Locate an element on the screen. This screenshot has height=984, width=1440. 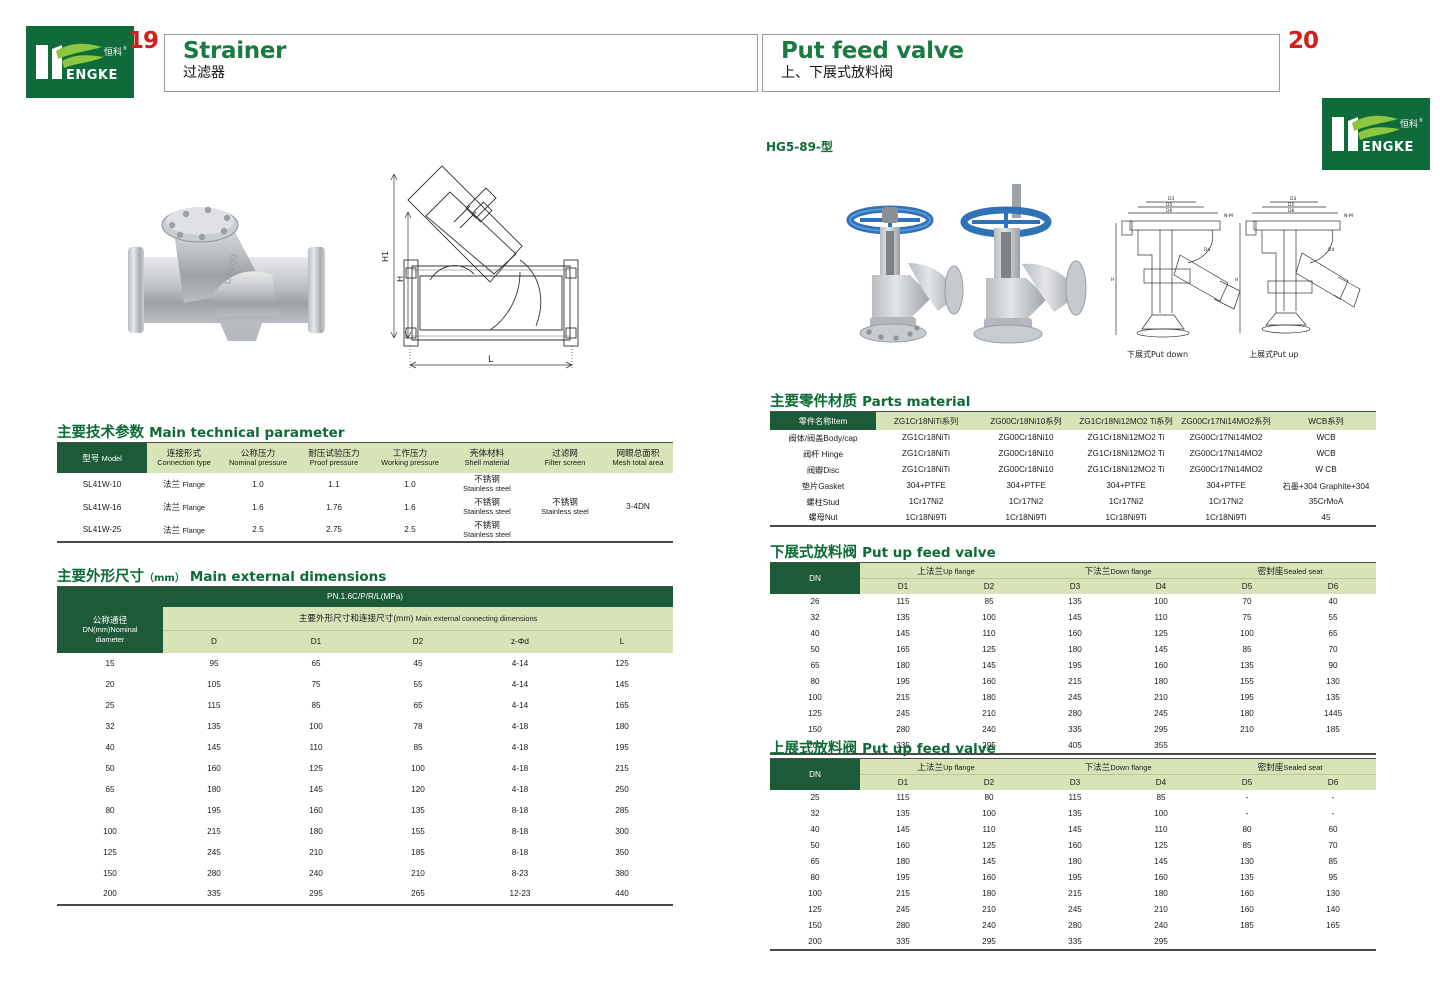
table-row: 200 335 295 335 295 is located at coordinates (1073, 941).